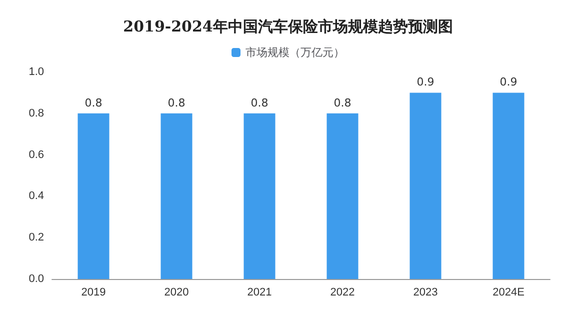  I want to click on y-tick-label: 0.8, so click(36, 113).